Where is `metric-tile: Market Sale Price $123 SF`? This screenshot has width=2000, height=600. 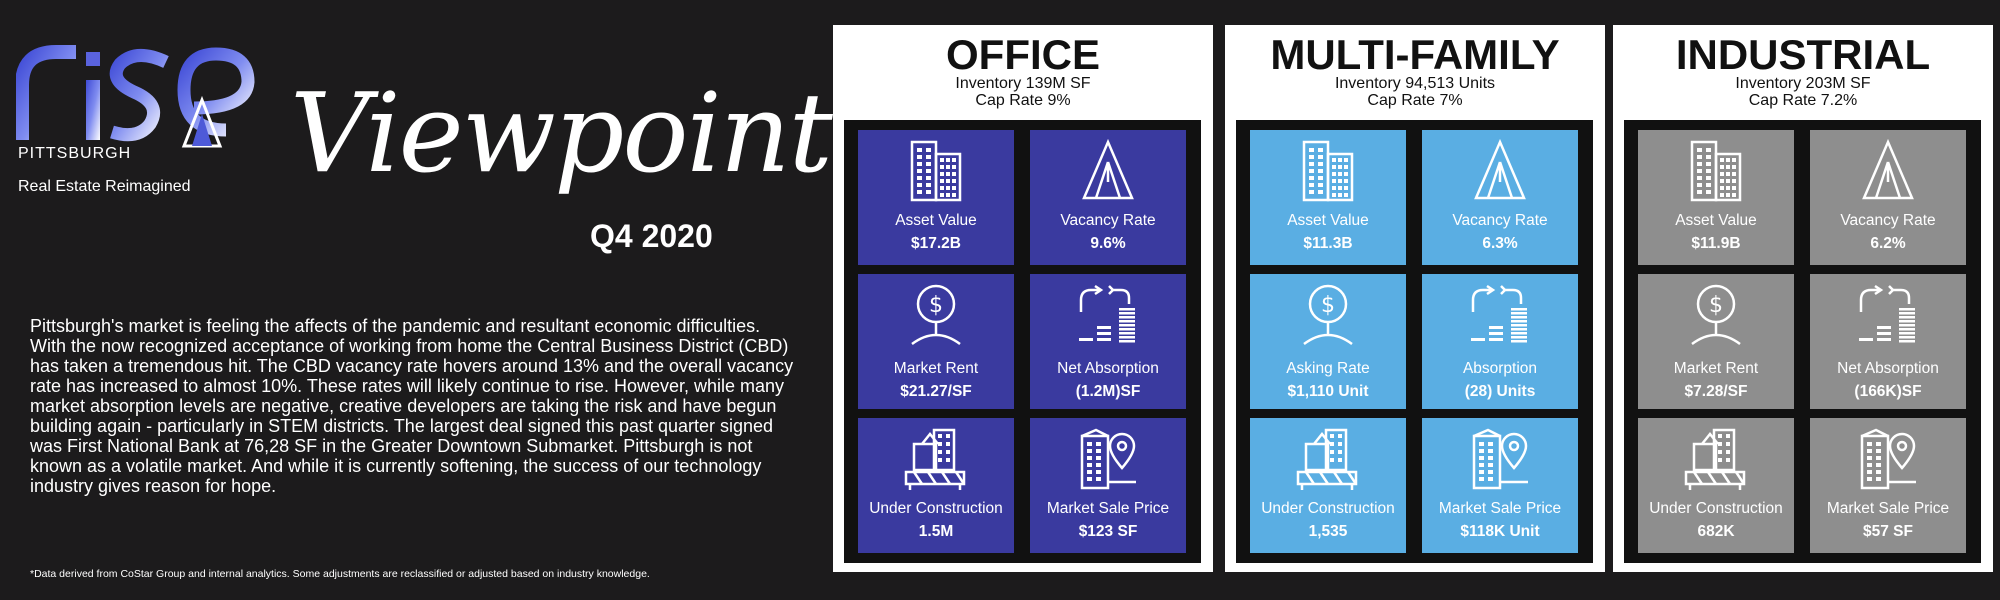 metric-tile: Market Sale Price $123 SF is located at coordinates (1108, 485).